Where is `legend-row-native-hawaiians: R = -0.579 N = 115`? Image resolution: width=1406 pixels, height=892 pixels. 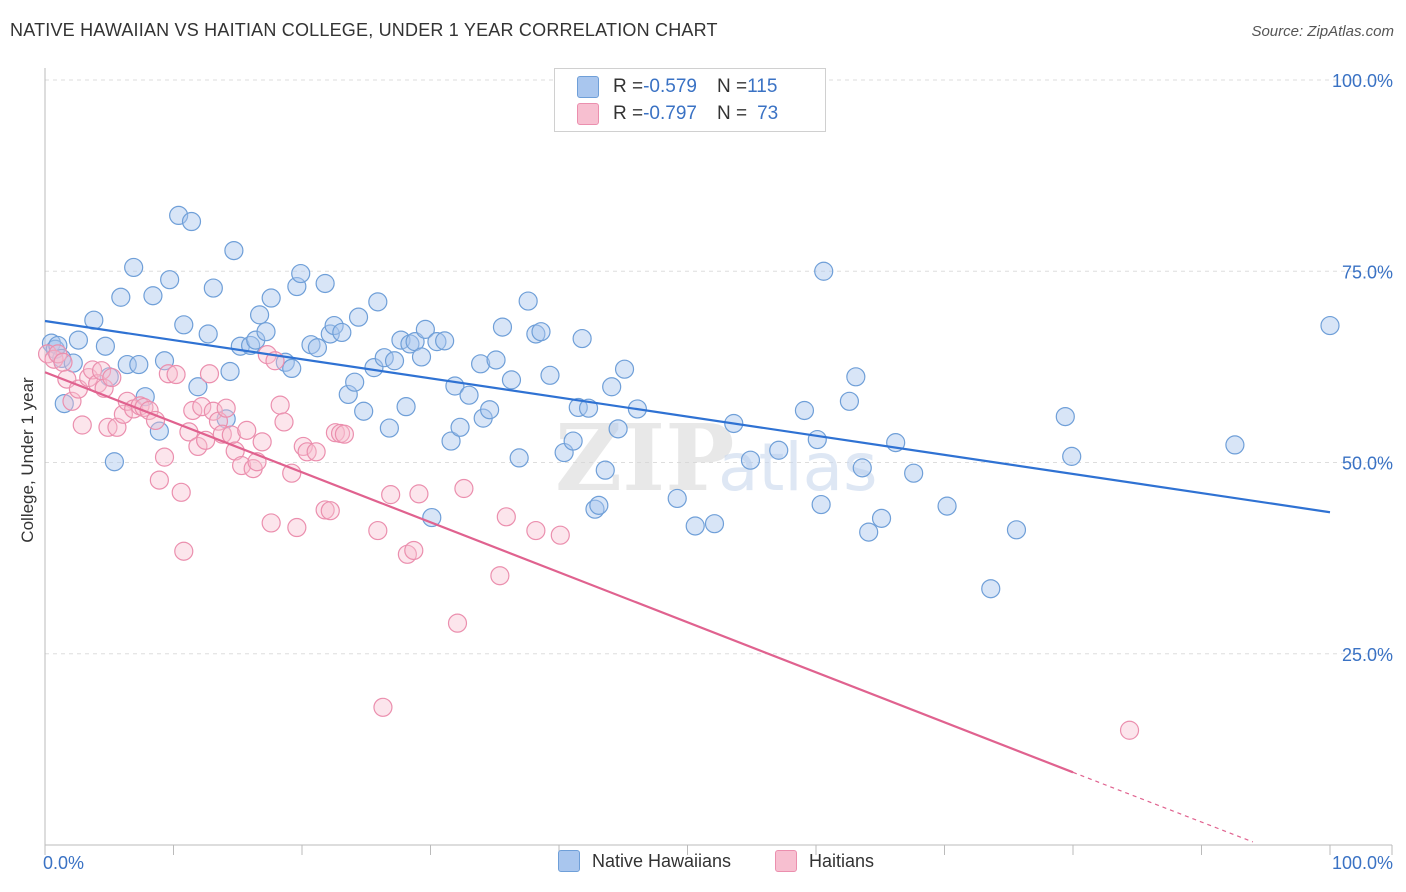
legend-row-native-hawaiians: R = -0.579 N = 115 is located at coordinates (677, 87).